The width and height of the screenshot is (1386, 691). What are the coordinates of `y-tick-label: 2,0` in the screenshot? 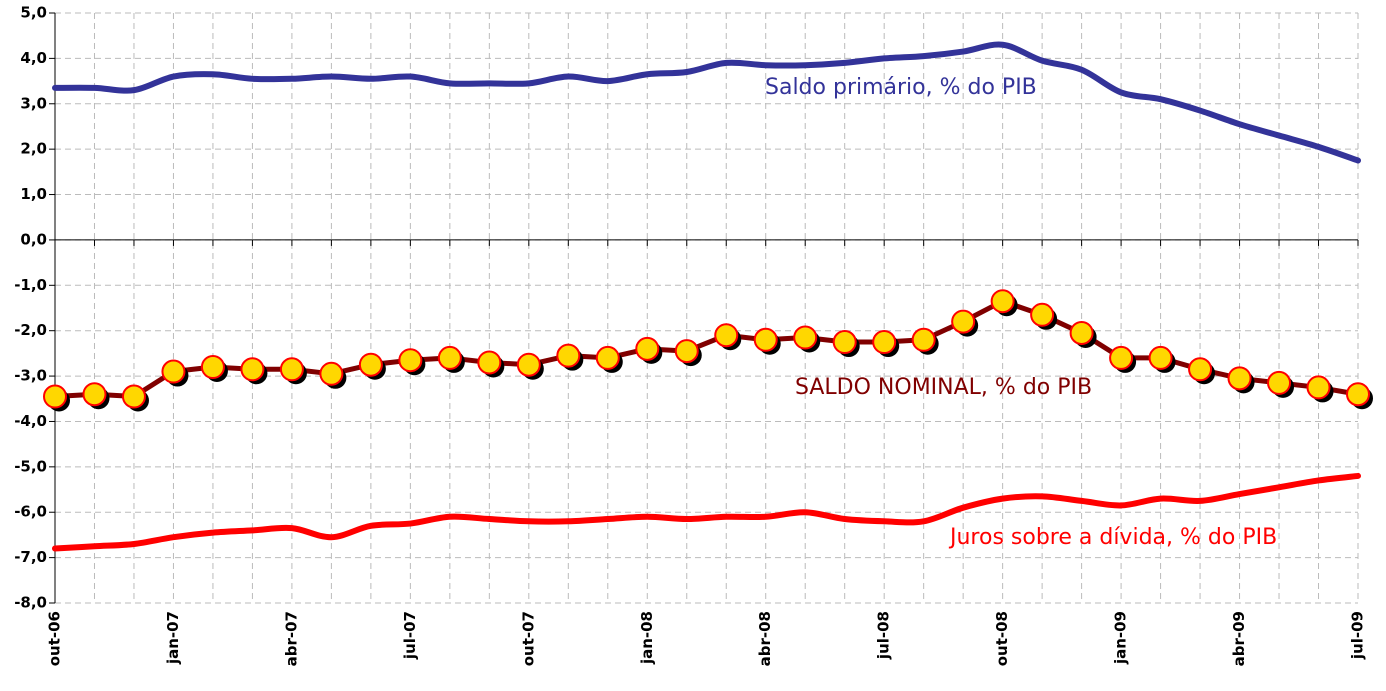 It's located at (33, 149).